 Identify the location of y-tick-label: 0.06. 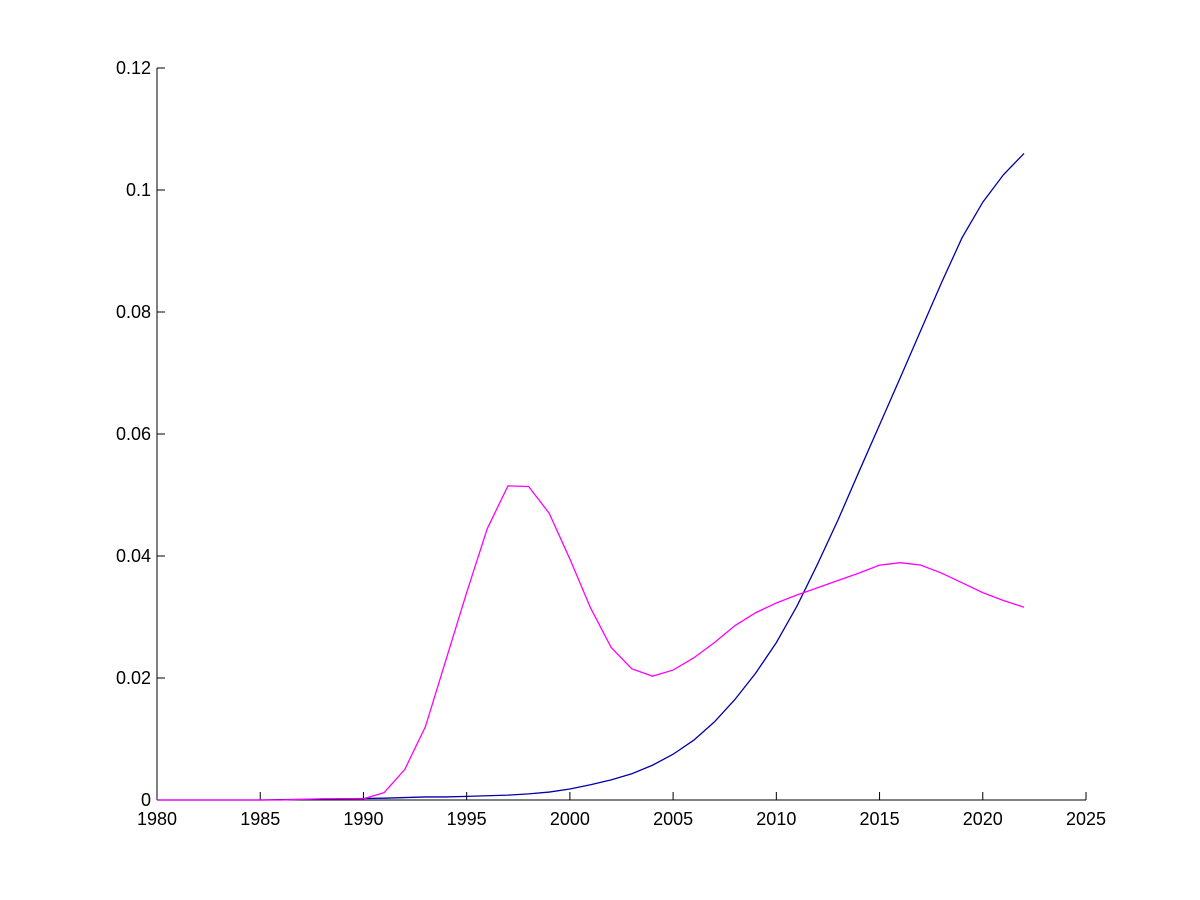
(133, 434).